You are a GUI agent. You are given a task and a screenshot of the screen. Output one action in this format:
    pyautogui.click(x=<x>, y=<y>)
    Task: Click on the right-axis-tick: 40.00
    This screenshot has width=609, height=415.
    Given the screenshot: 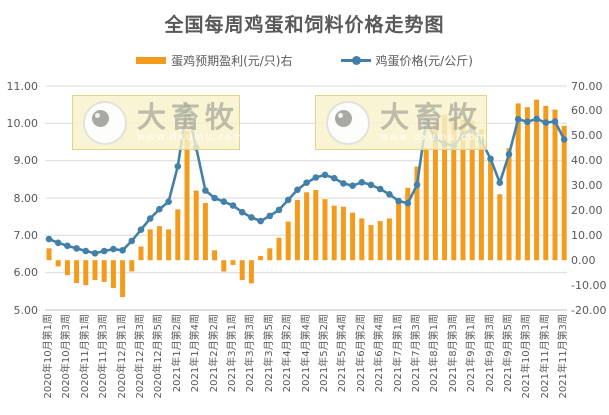 What is the action you would take?
    pyautogui.click(x=587, y=160)
    